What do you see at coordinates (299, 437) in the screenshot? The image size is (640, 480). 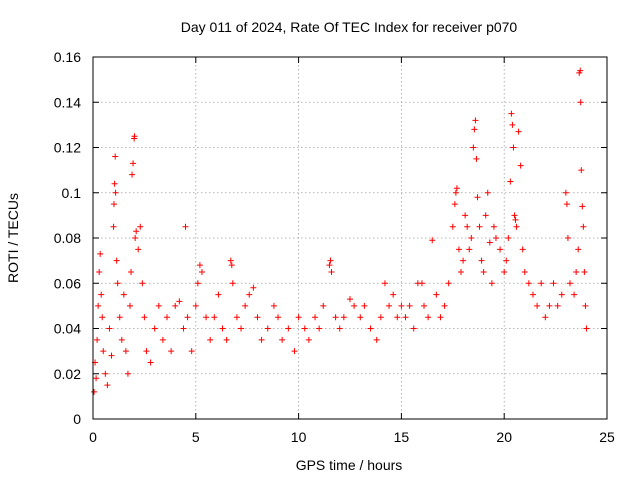 I see `x-tick-label: 10` at bounding box center [299, 437].